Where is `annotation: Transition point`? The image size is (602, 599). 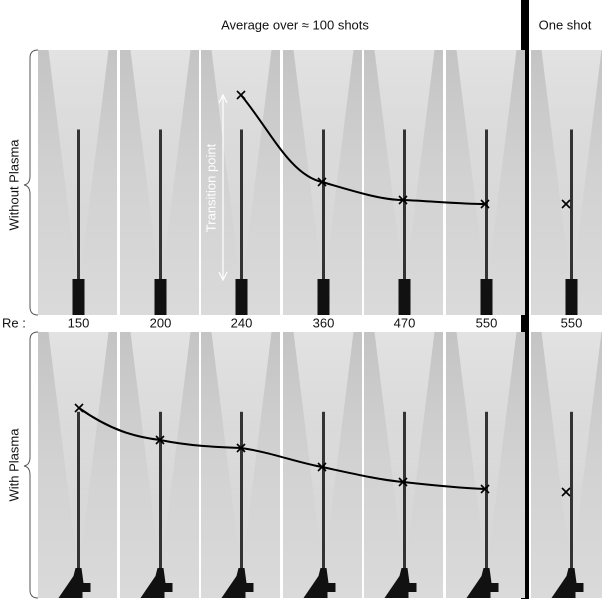
annotation: Transition point is located at coordinates (210, 187).